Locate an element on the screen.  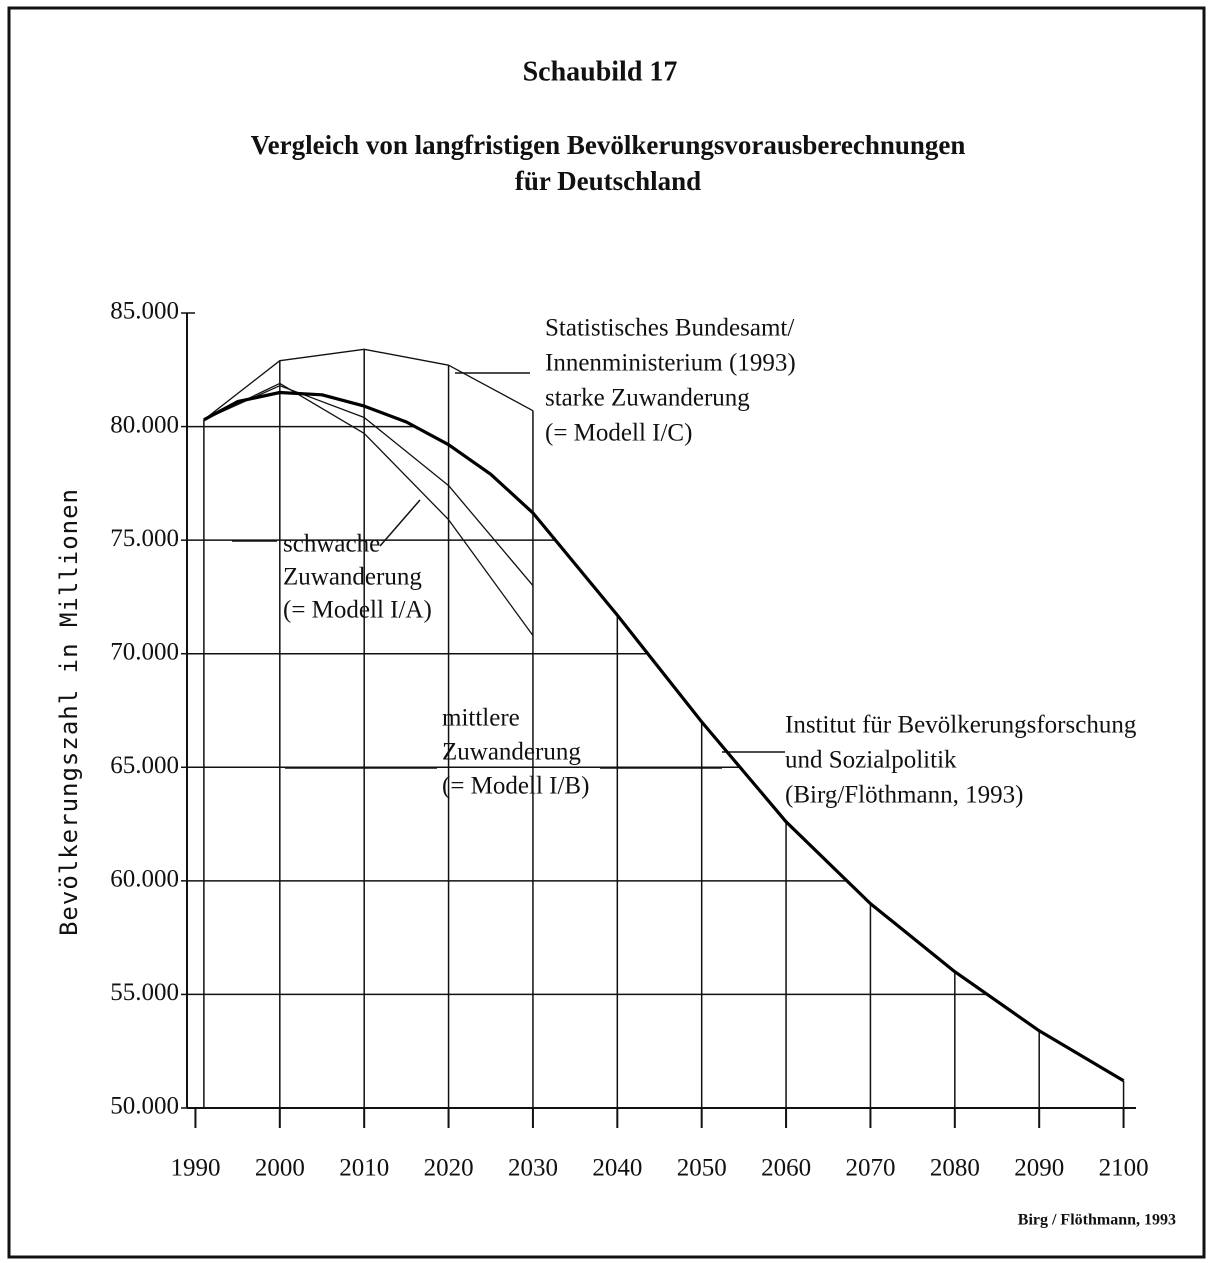
series-label: (= Modell I/A) is located at coordinates (357, 610).